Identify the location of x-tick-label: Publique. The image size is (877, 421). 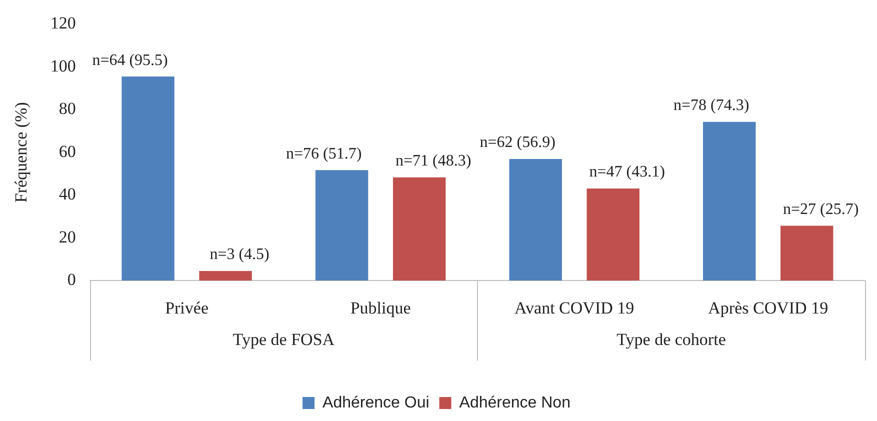
(380, 308).